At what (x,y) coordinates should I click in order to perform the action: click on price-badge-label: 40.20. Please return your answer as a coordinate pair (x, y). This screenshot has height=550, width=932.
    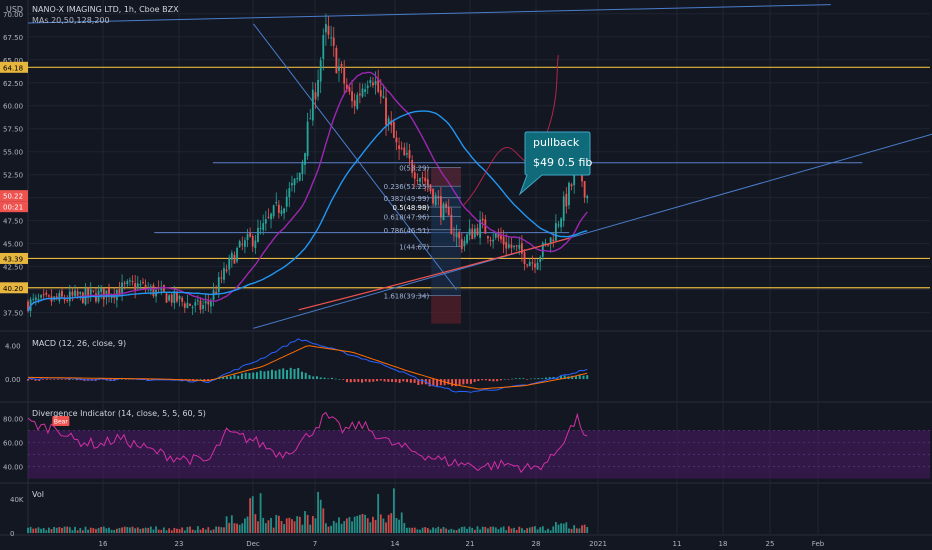
    Looking at the image, I should click on (13, 289).